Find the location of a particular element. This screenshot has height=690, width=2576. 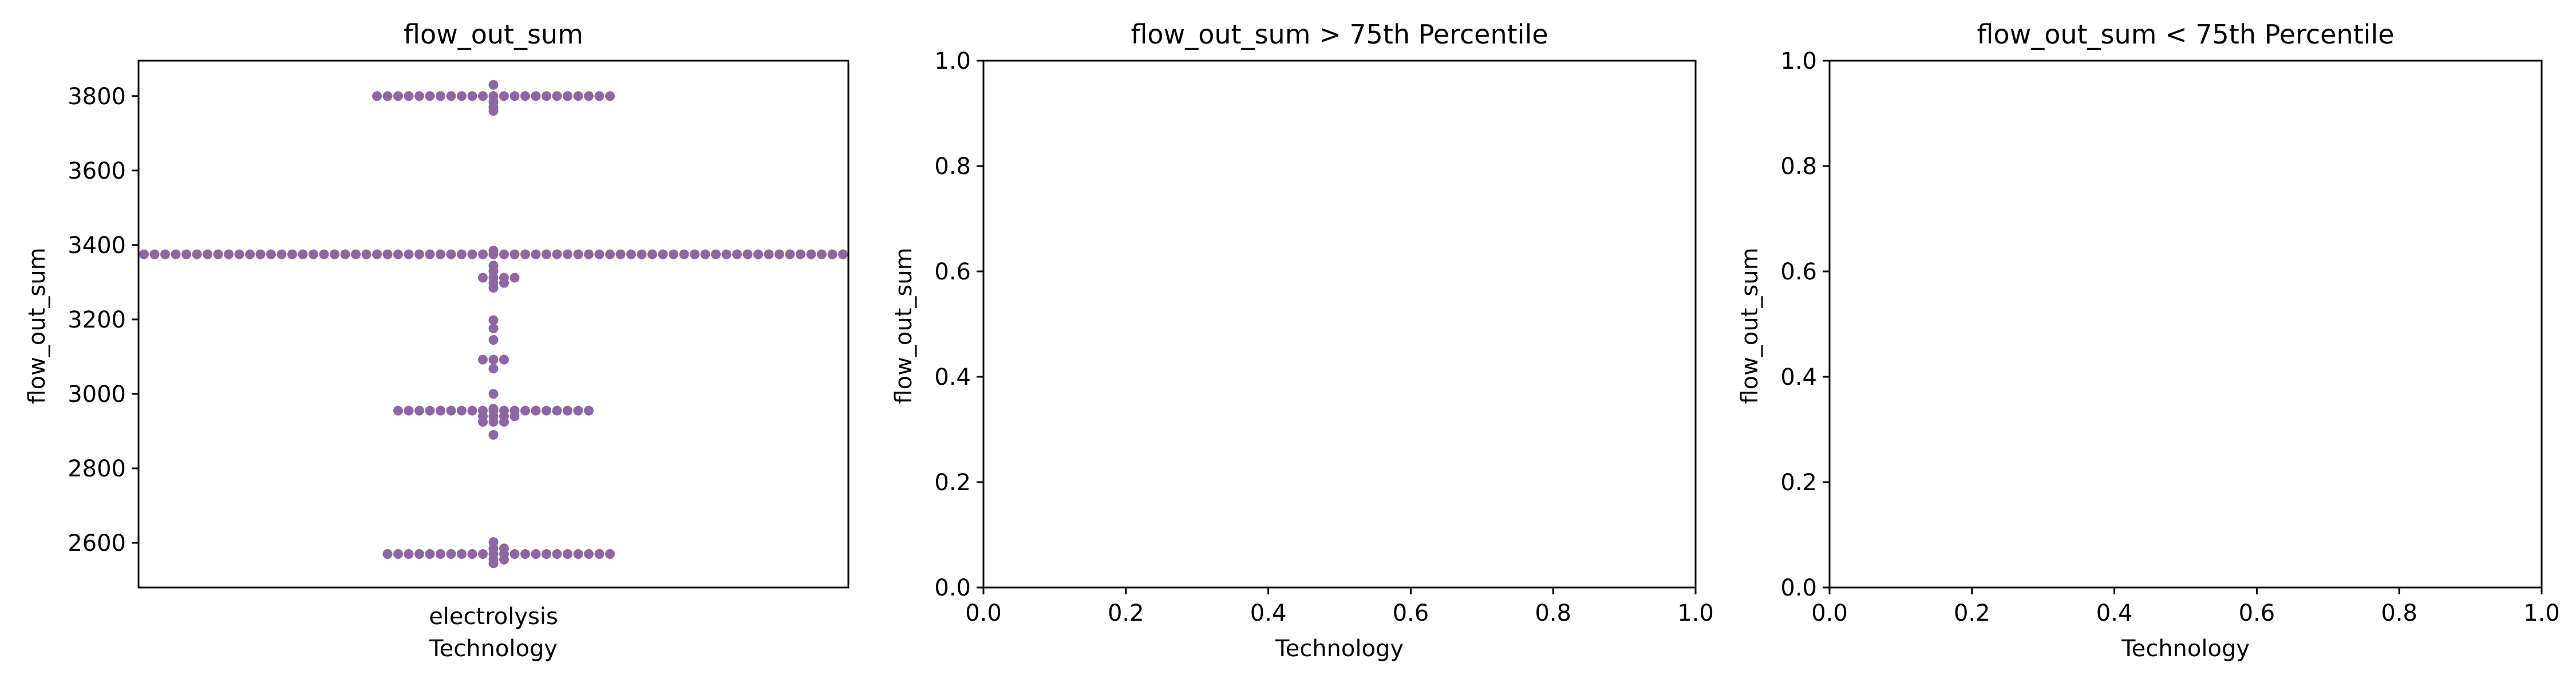

y-tick-label: 2600 is located at coordinates (97, 543).